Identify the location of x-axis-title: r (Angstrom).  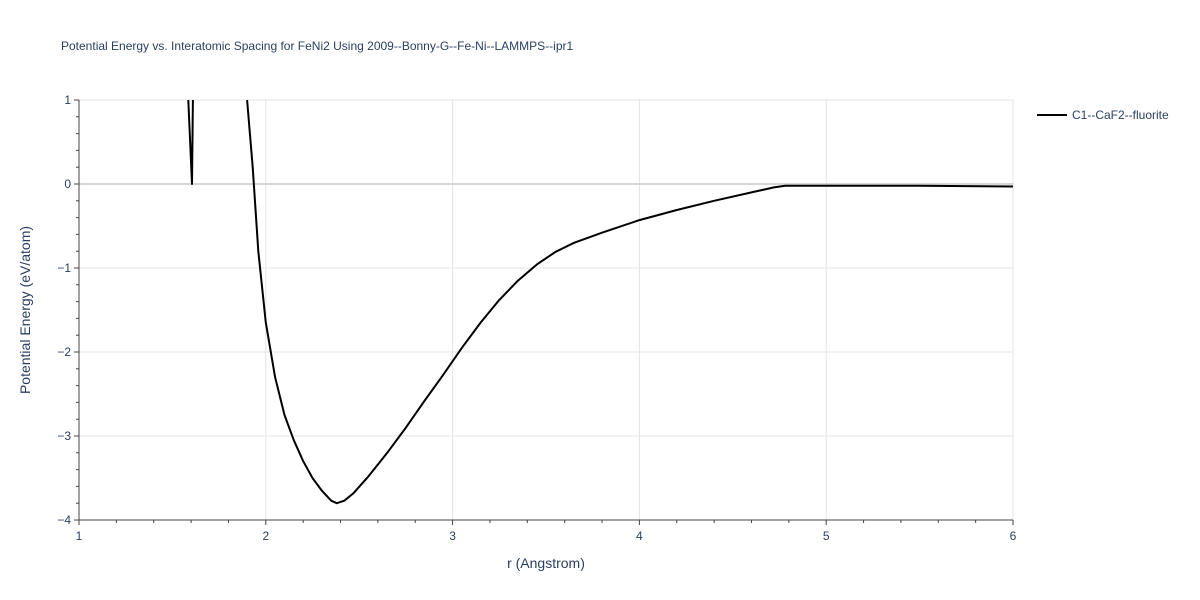
(546, 563).